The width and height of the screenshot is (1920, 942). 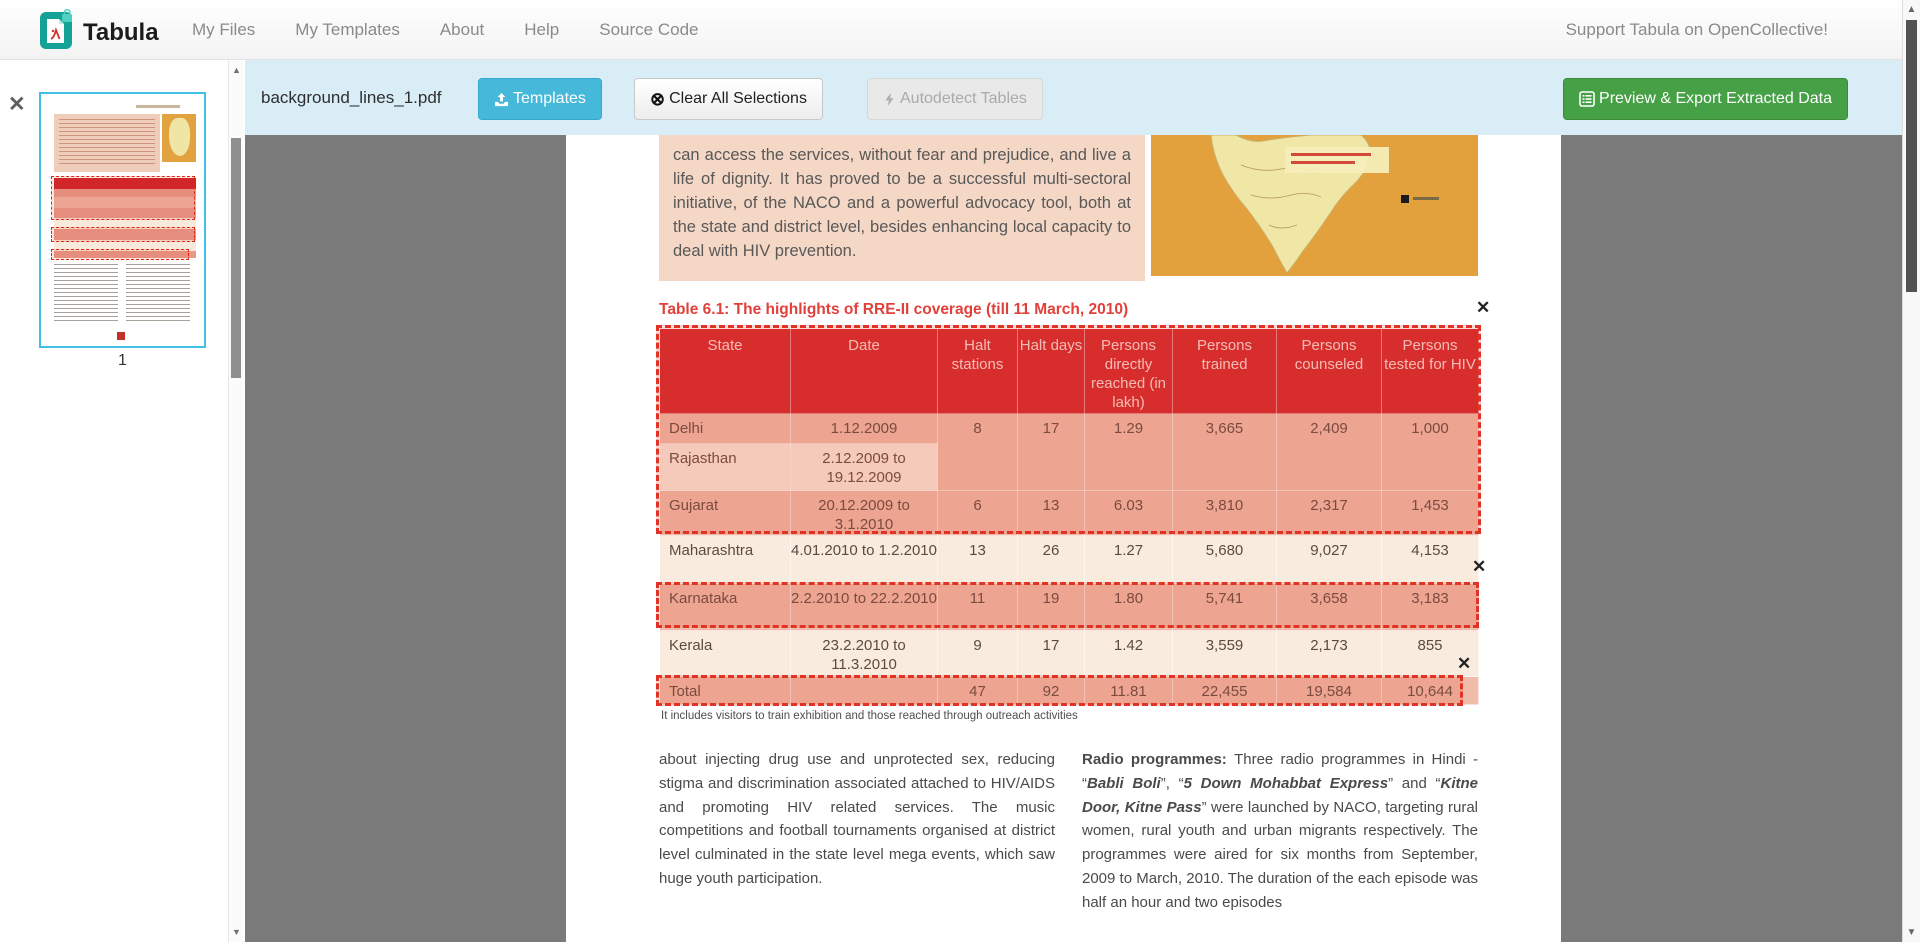 What do you see at coordinates (122, 360) in the screenshot?
I see `thumbnail-page-number: 1` at bounding box center [122, 360].